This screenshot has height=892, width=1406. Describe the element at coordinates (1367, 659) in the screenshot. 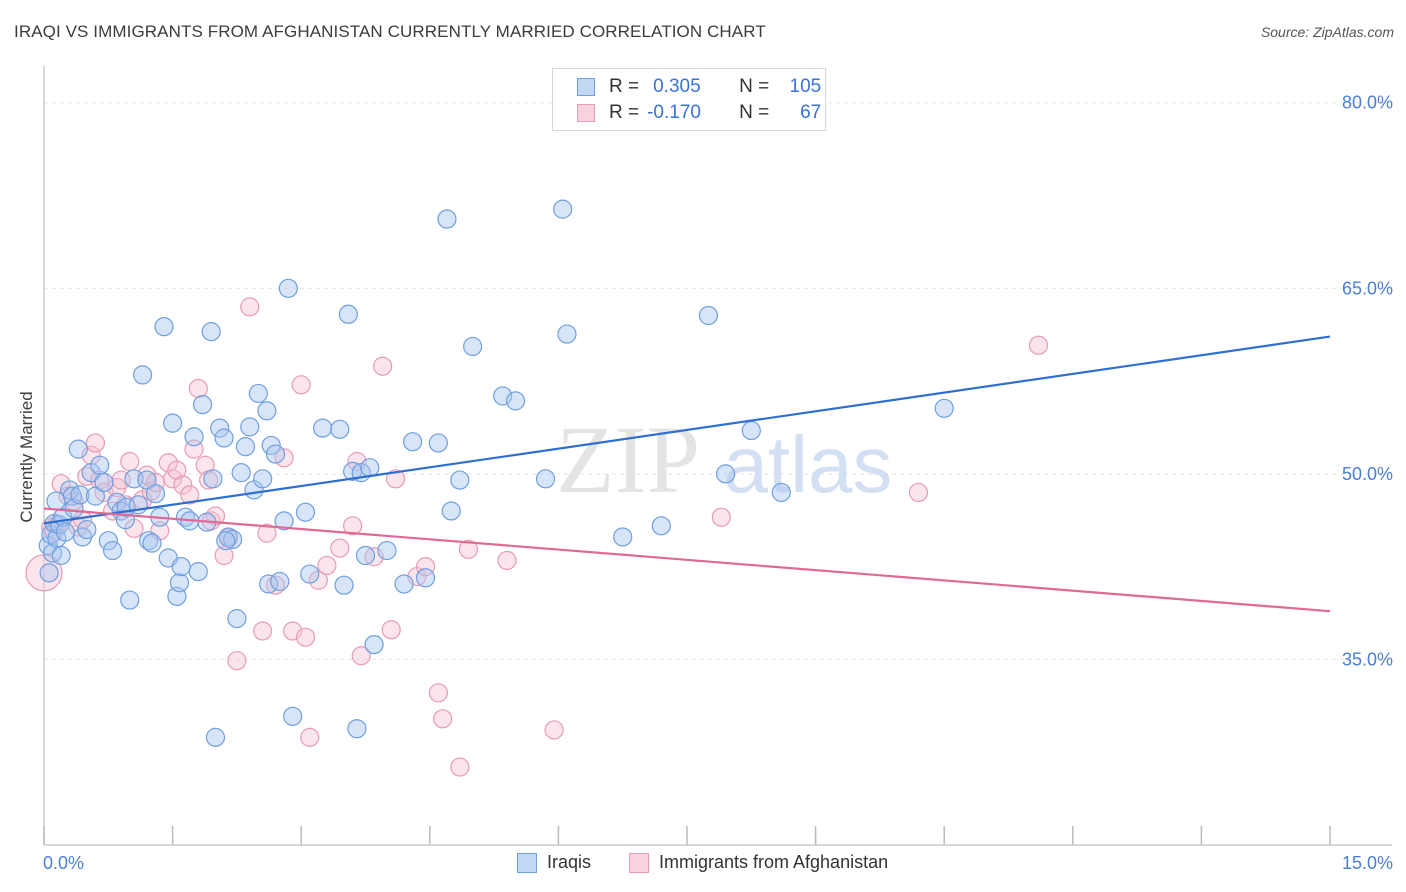

I see `y-tick-label: 35.0%` at that location.